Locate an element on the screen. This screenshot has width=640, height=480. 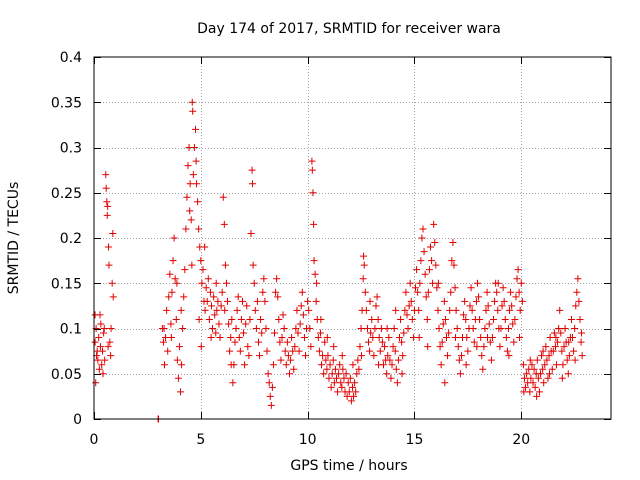
y-tick-label: 0.35 is located at coordinates (66, 103).